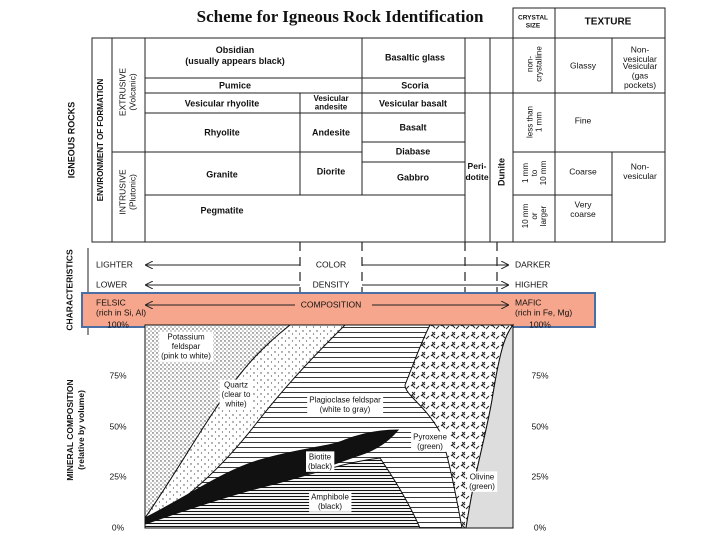 The width and height of the screenshot is (720, 540). What do you see at coordinates (583, 214) in the screenshot?
I see `texture: coarse` at bounding box center [583, 214].